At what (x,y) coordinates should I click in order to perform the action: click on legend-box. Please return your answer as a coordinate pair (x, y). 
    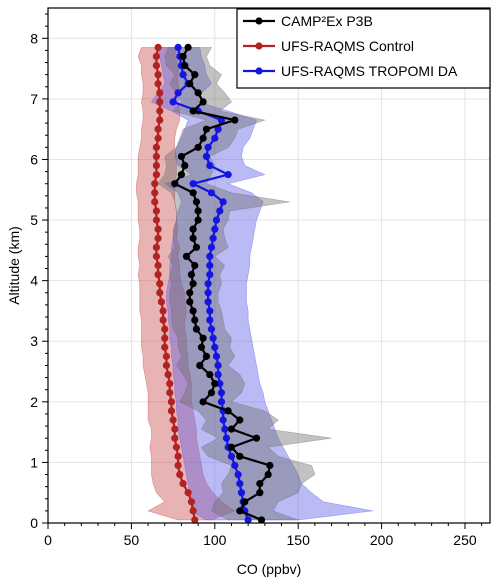
    Looking at the image, I should click on (363, 48).